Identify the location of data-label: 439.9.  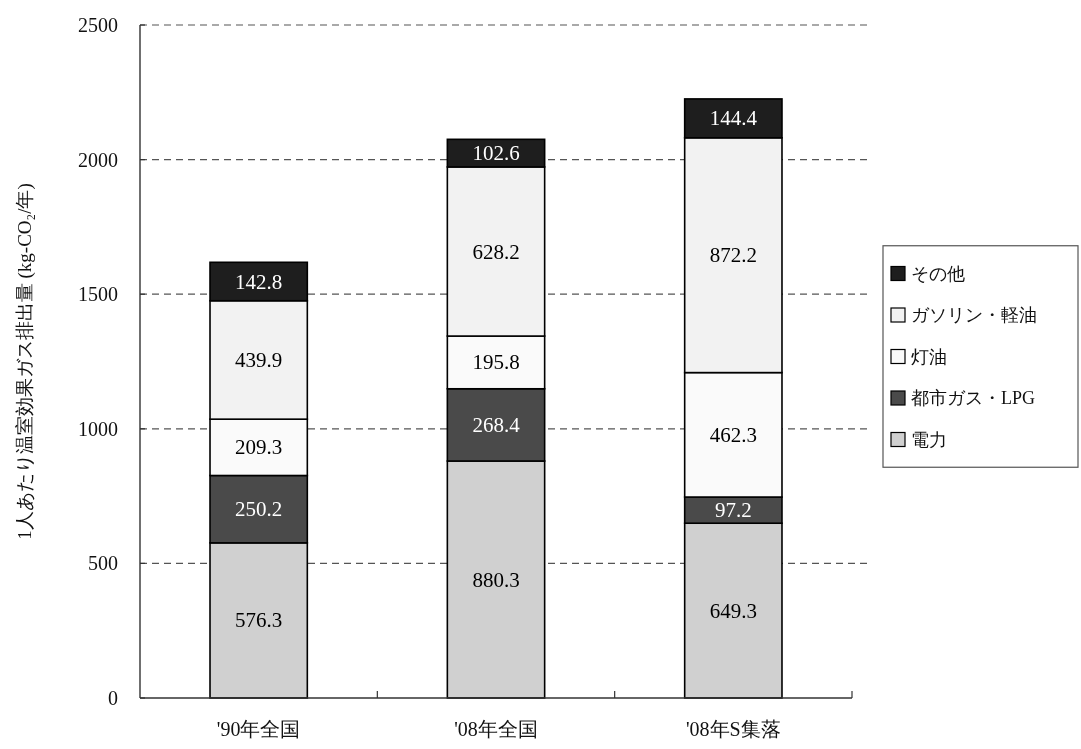
(259, 359).